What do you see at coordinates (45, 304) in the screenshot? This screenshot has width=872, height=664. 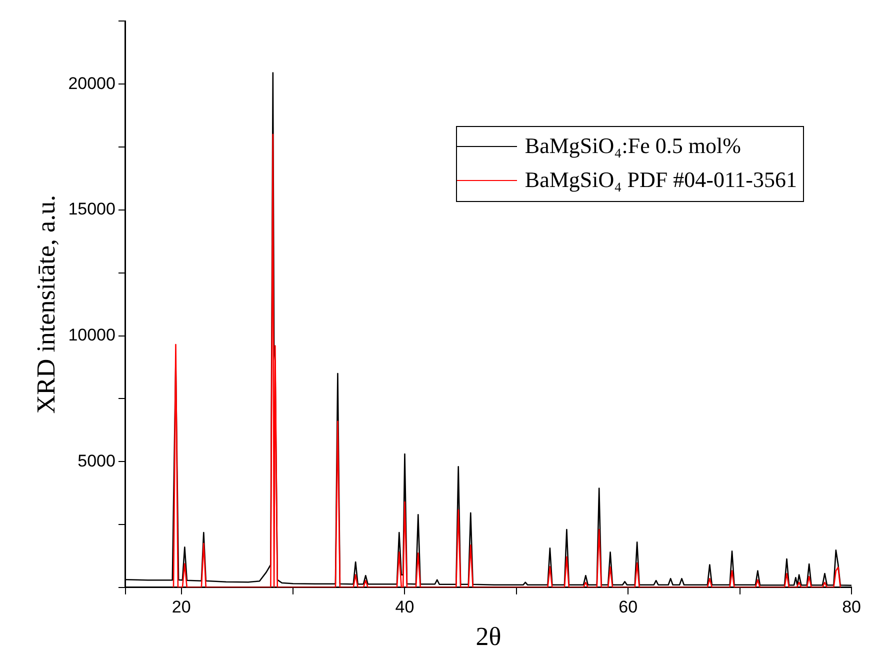 I see `y-axis-title: XRD intensitāte, a.u.` at bounding box center [45, 304].